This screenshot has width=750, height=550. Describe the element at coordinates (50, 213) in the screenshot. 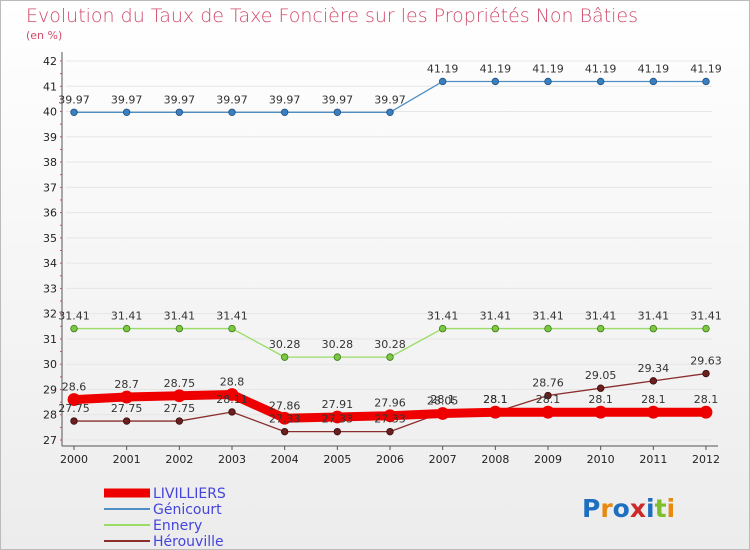

I see `y-tick-label: 36` at that location.